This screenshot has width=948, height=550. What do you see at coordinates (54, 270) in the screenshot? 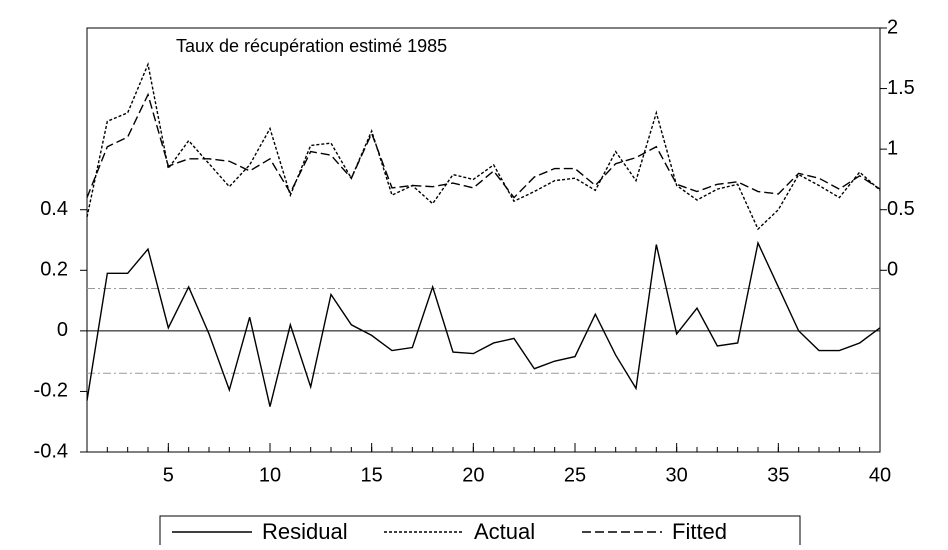
I see `y-tick-label: 0.2` at bounding box center [54, 270].